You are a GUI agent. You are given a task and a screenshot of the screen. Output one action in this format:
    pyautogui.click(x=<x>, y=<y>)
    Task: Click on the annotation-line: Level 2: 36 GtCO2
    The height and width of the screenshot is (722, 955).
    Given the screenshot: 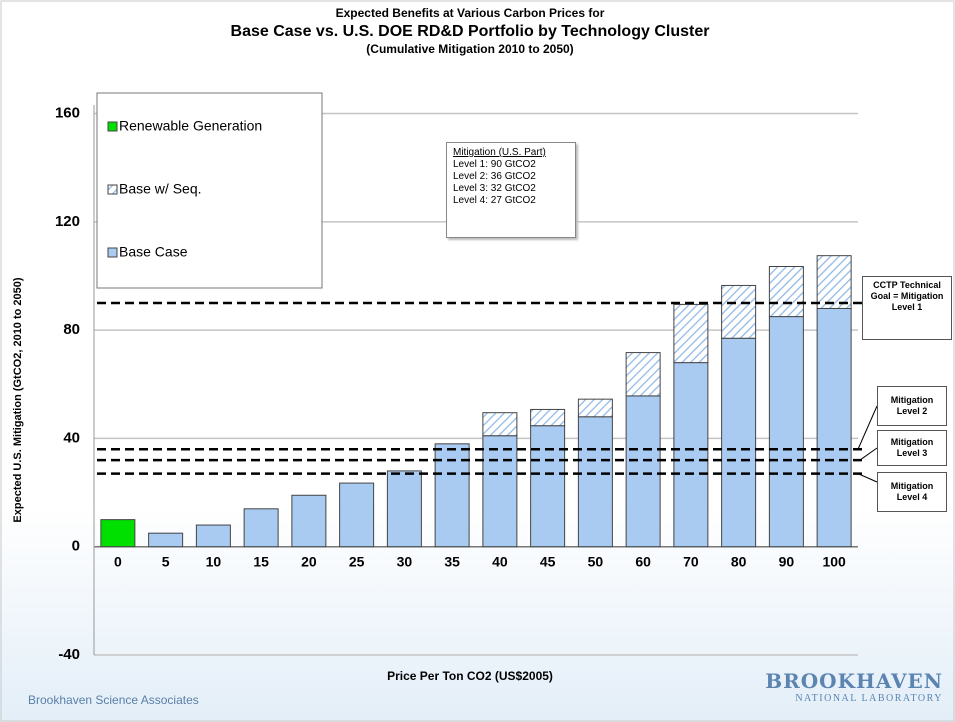 What is the action you would take?
    pyautogui.click(x=494, y=176)
    